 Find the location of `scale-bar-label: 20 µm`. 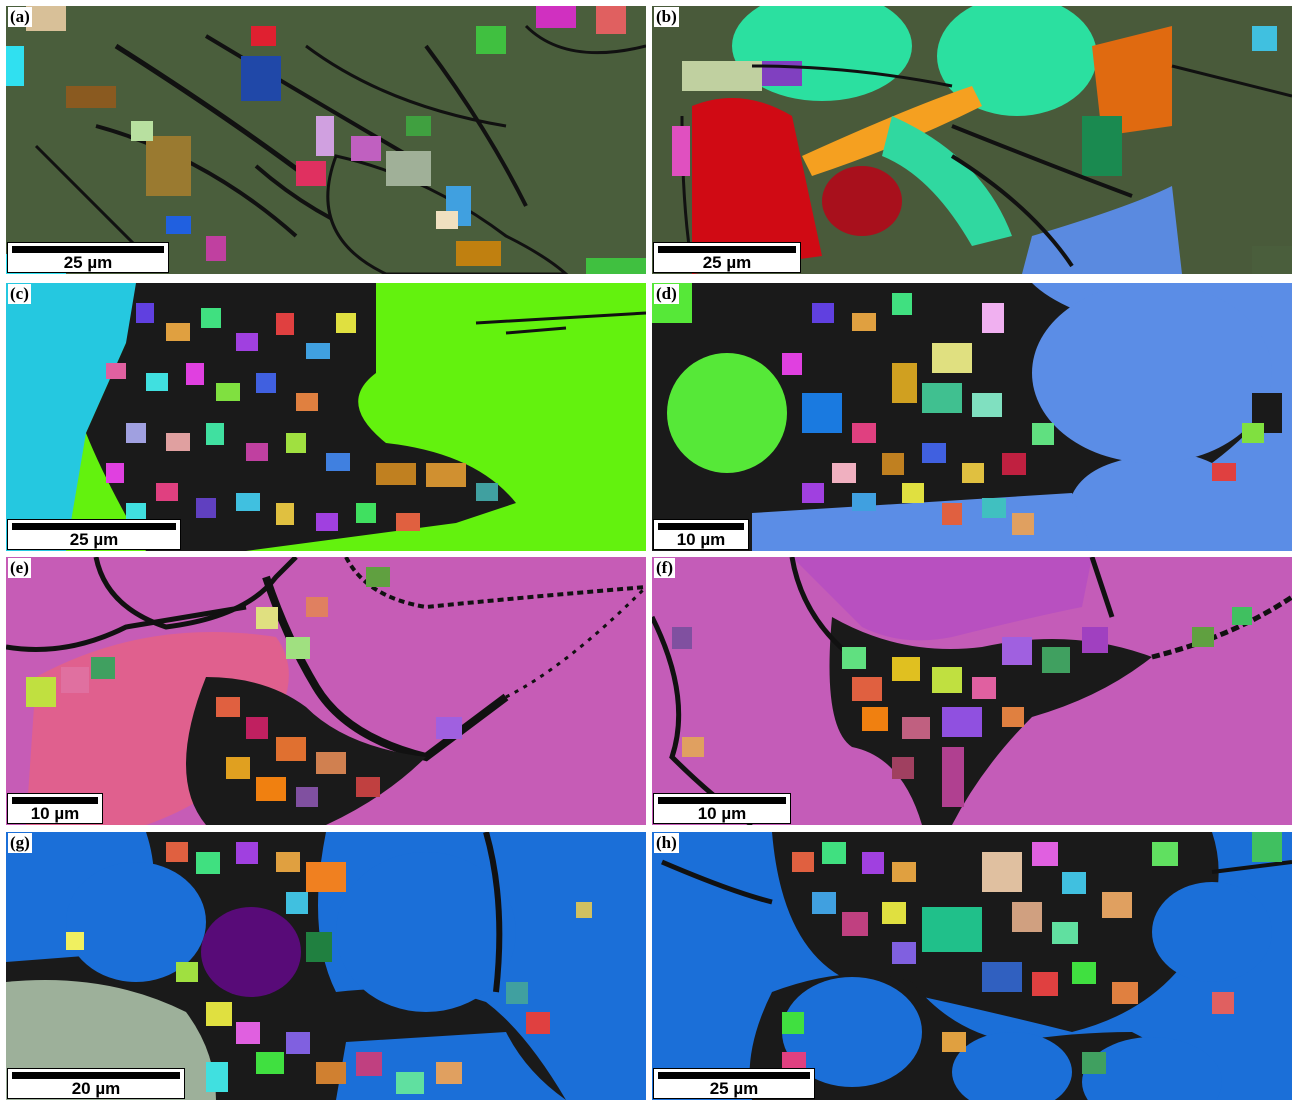

scale-bar-label: 20 µm is located at coordinates (96, 1088).